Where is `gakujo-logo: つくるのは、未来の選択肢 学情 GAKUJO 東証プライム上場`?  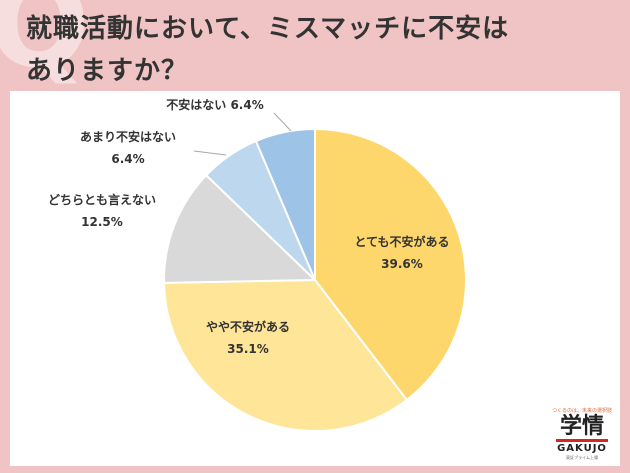 gakujo-logo: つくるのは、未来の選択肢 学情 GAKUJO 東証プライム上場 is located at coordinates (582, 434).